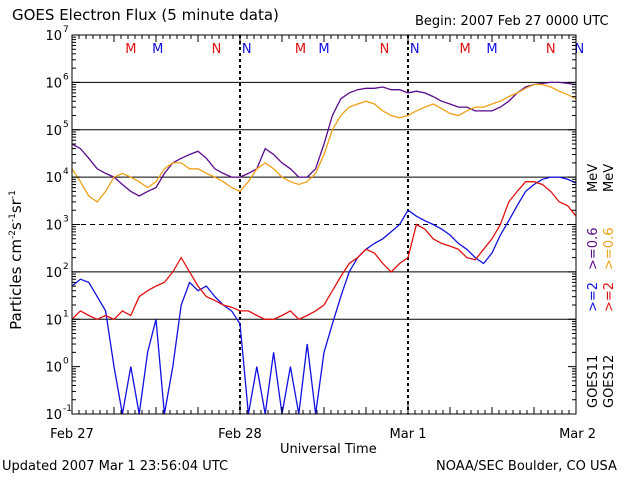 The width and height of the screenshot is (640, 480). Describe the element at coordinates (577, 434) in the screenshot. I see `x-tick-label: Mar 2` at that location.